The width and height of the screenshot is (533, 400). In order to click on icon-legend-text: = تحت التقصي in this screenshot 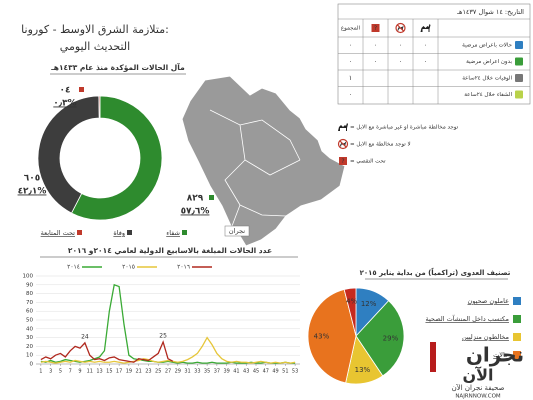, I will do `click(368, 162)`.